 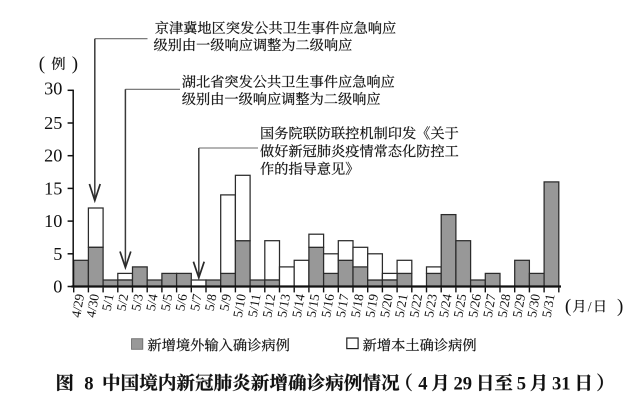 What do you see at coordinates (327, 305) in the screenshot?
I see `svg-text: 5/16` at bounding box center [327, 305].